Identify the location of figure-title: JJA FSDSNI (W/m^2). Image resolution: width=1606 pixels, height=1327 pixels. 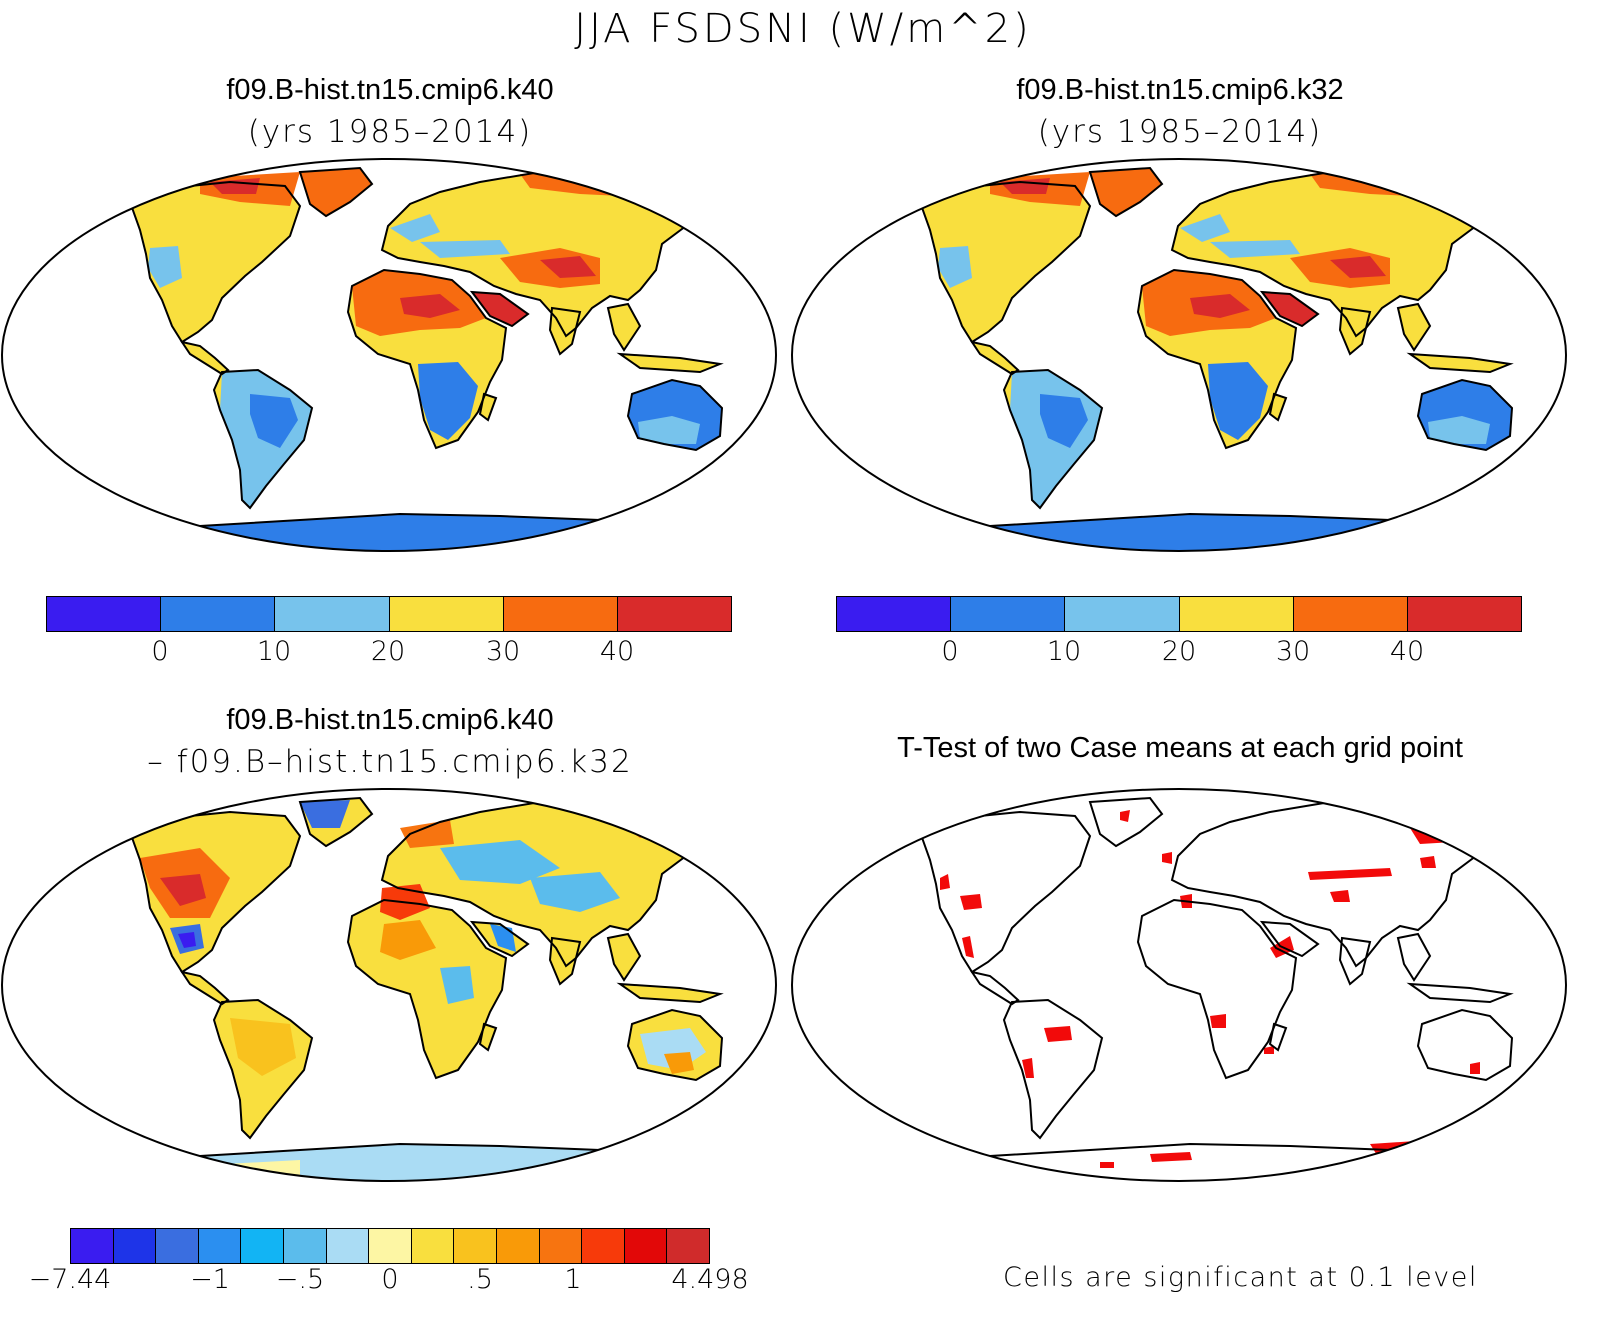
(803, 29).